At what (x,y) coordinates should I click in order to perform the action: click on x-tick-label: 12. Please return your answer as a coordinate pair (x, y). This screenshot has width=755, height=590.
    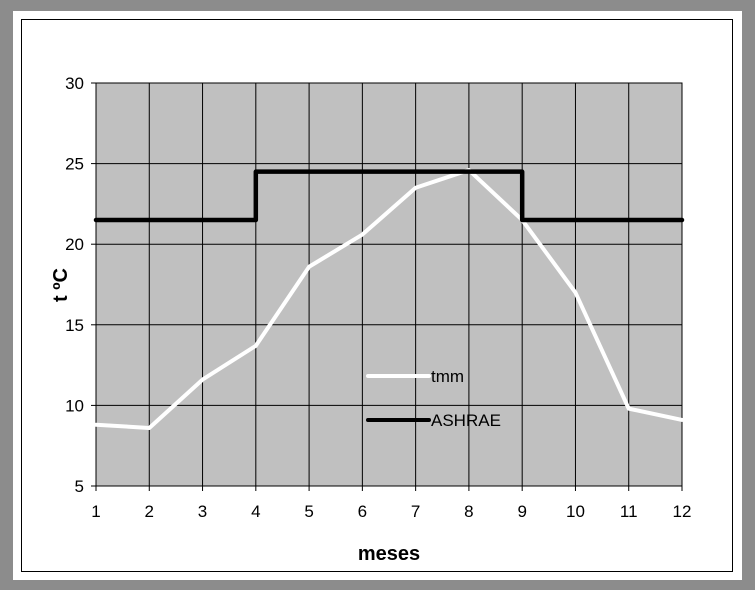
    Looking at the image, I should click on (682, 511).